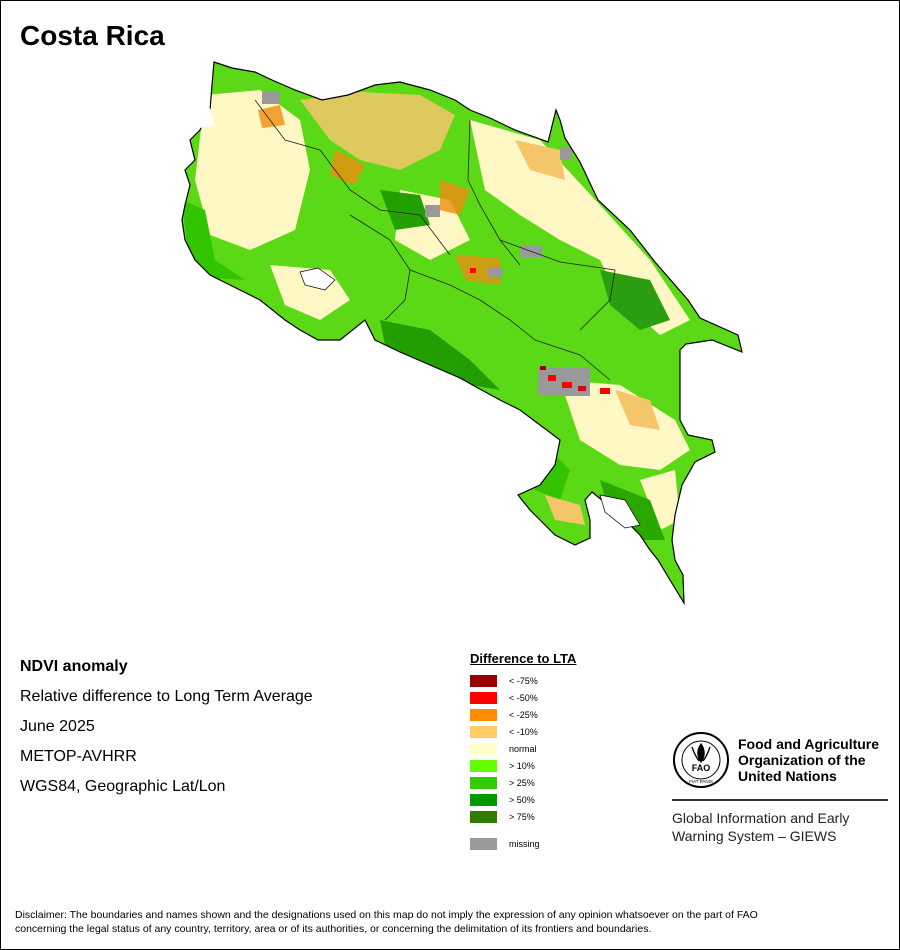 The image size is (900, 950). I want to click on legend-label: < -75%, so click(523, 680).